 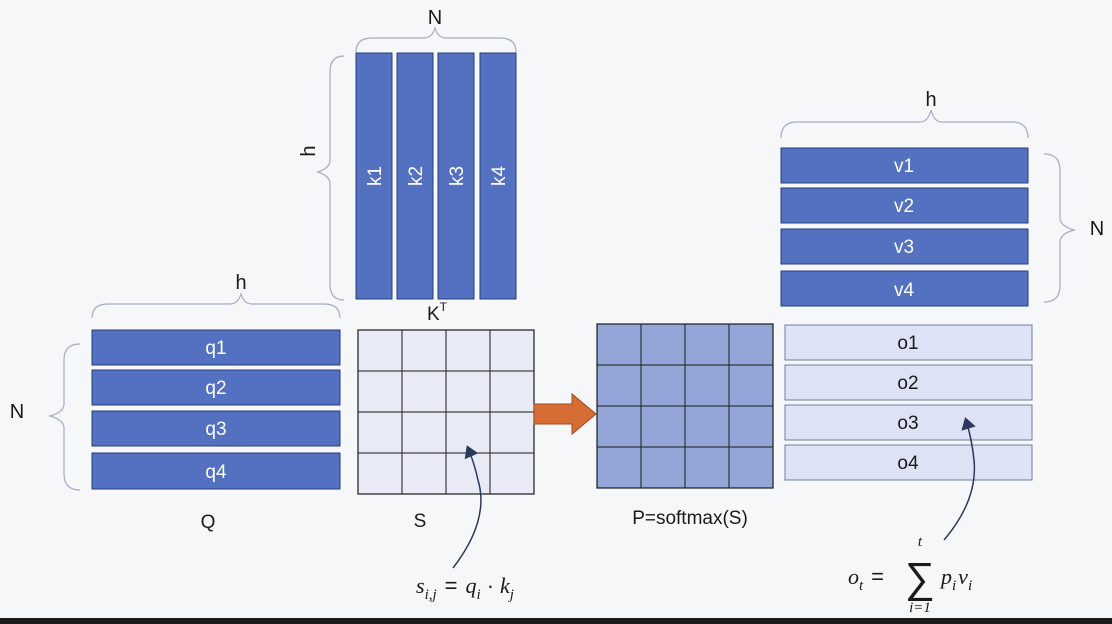 What do you see at coordinates (908, 402) in the screenshot?
I see `o-matrix: o1 o2 o3 o4` at bounding box center [908, 402].